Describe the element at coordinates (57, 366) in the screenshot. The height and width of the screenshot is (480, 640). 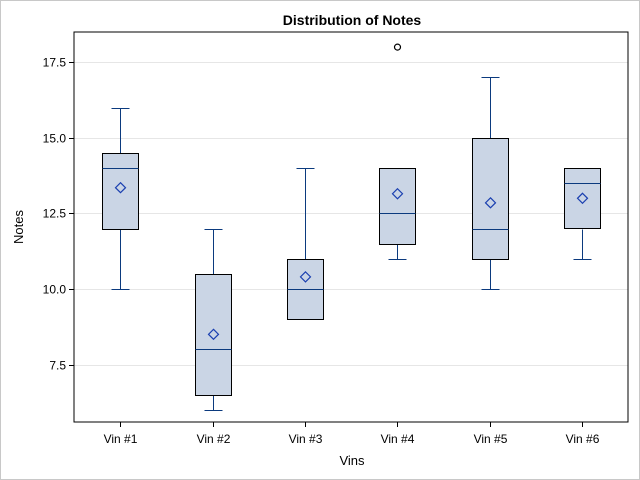
I see `y-tick-label: 7.5` at that location.